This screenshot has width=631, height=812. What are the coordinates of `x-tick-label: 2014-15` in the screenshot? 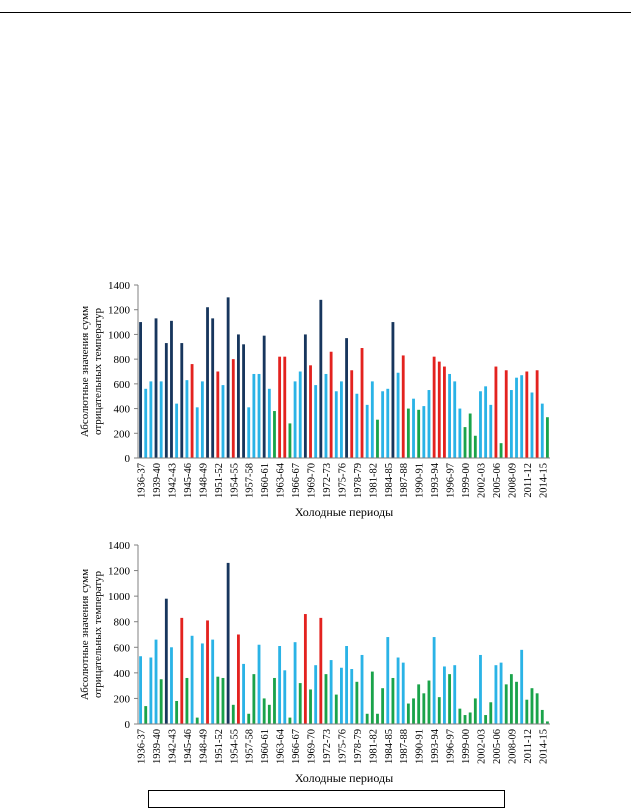 It's located at (543, 480).